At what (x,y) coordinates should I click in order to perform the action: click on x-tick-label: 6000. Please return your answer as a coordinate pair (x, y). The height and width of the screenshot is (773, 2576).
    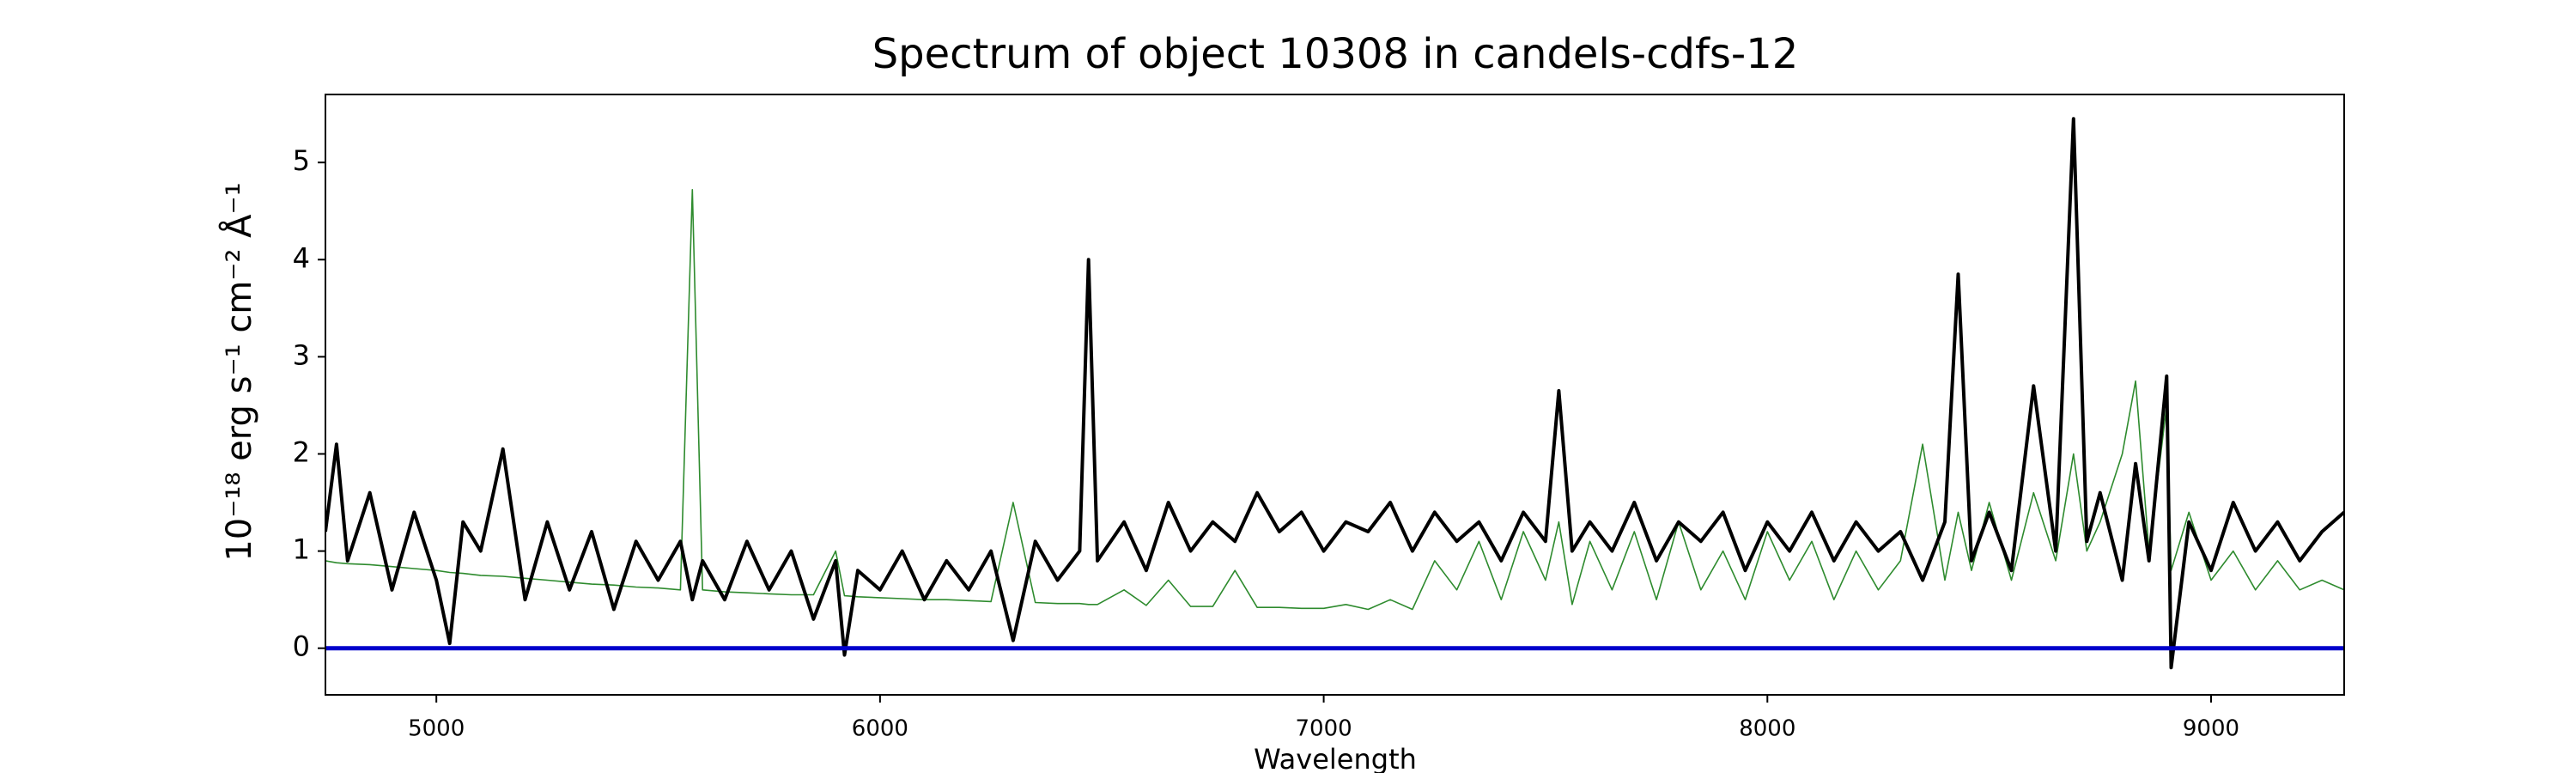
    Looking at the image, I should click on (880, 729).